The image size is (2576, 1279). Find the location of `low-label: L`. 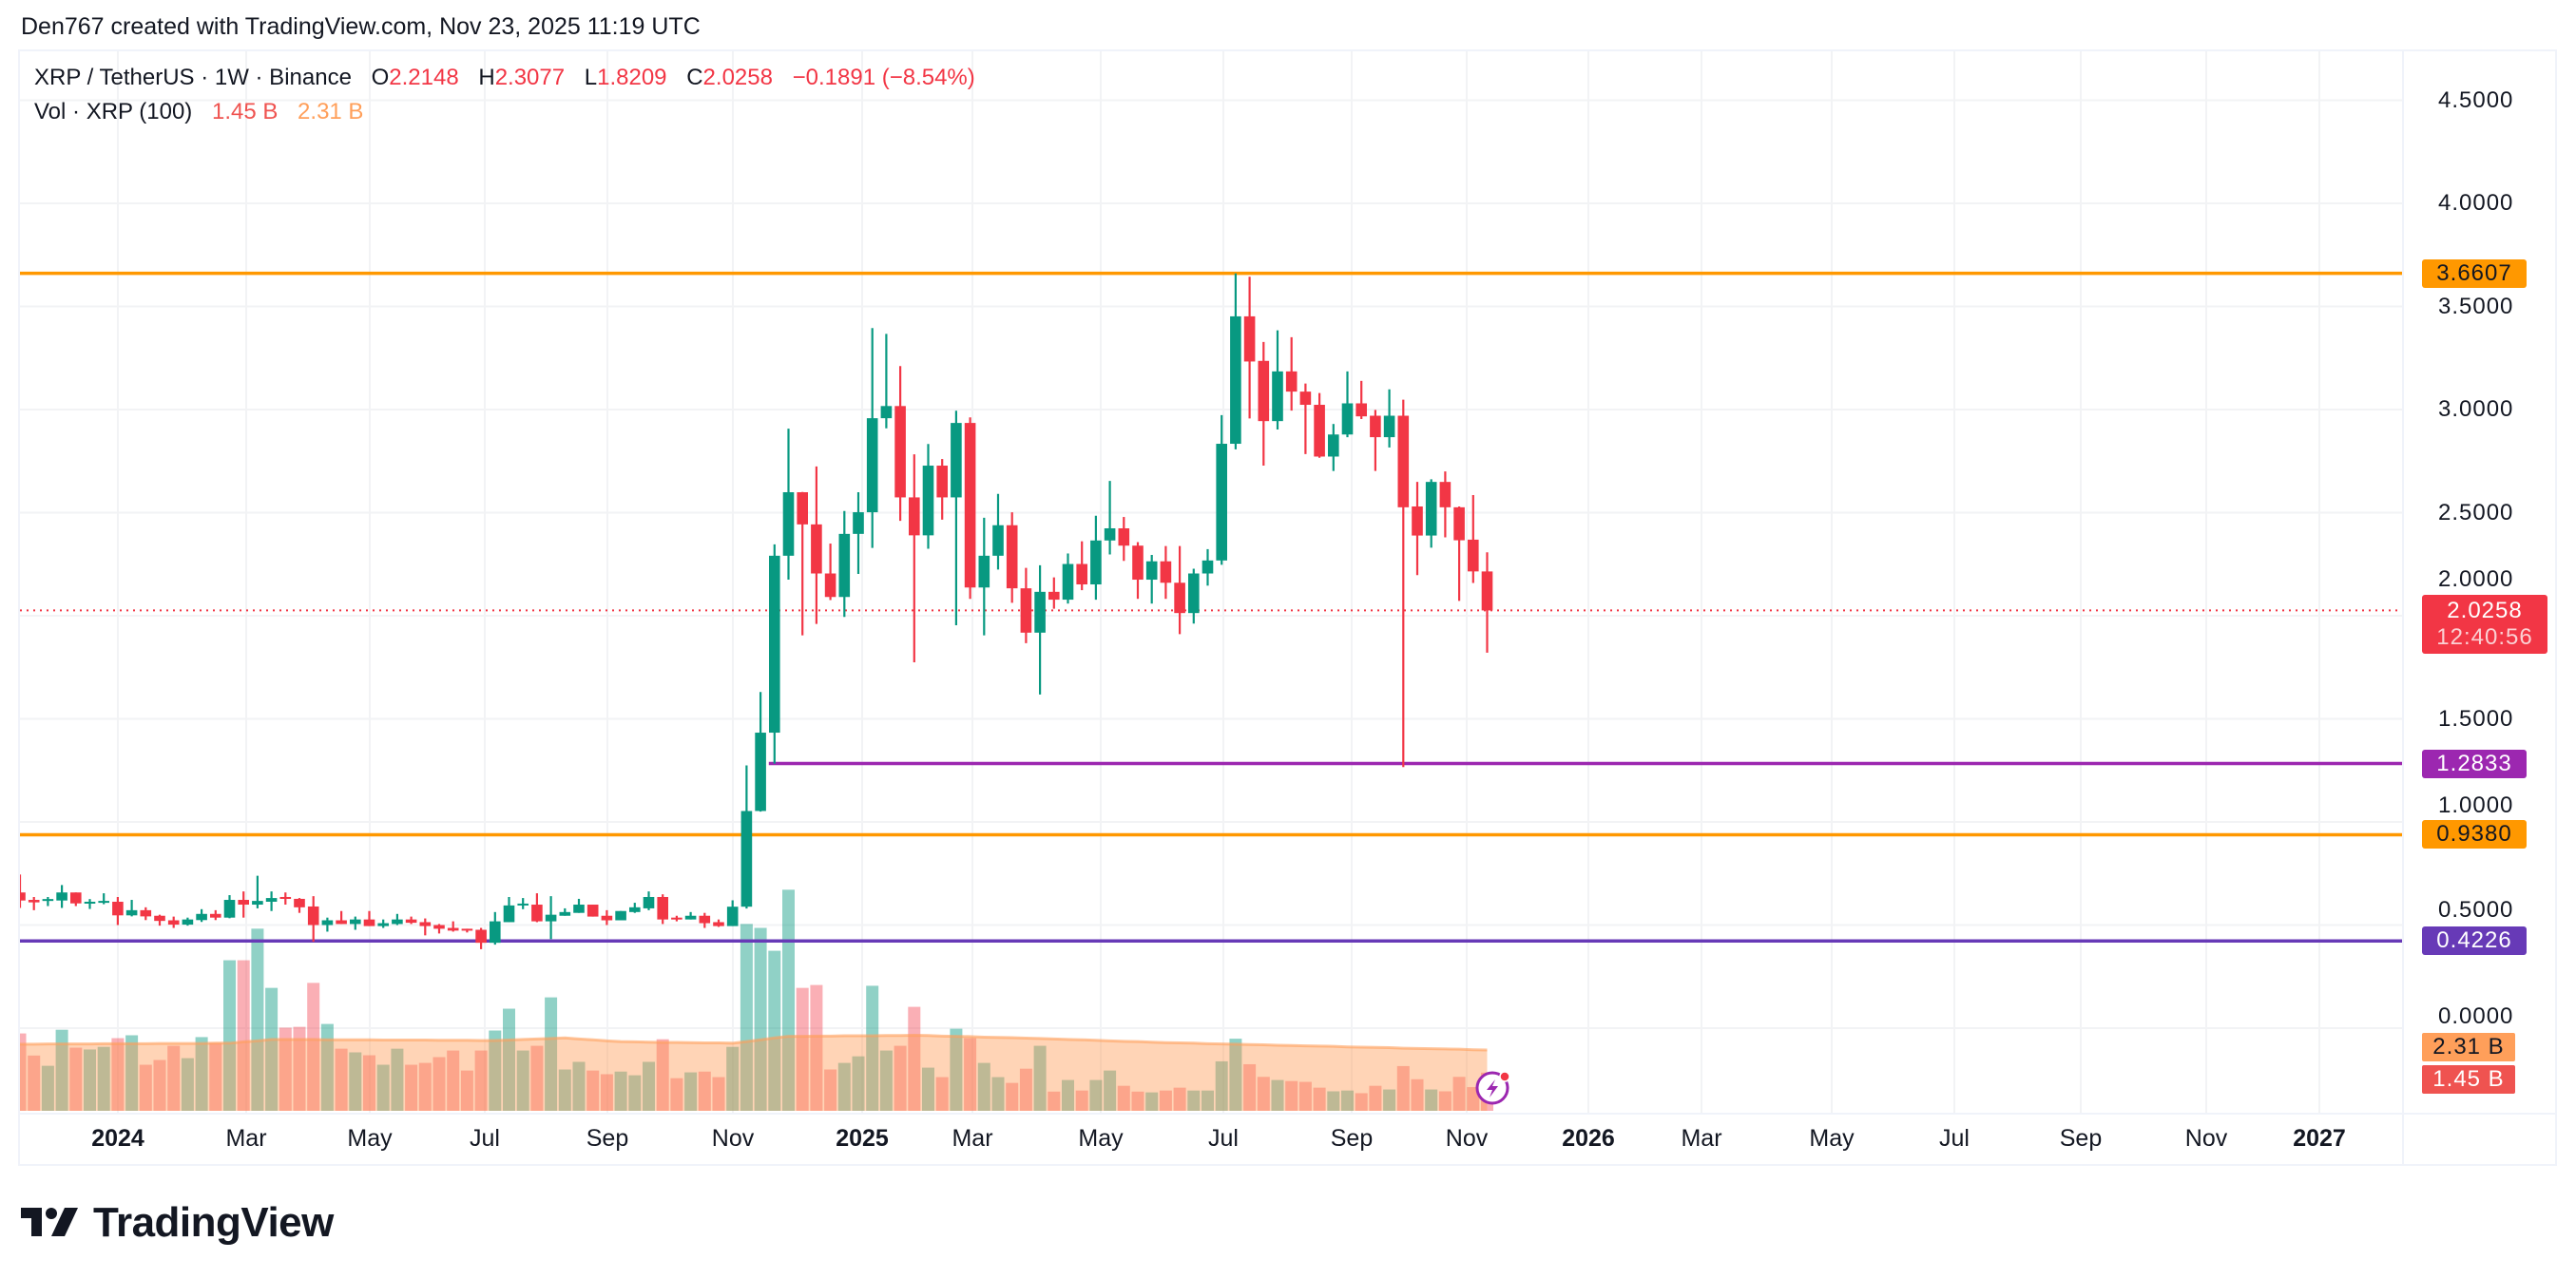

low-label: L is located at coordinates (591, 77).